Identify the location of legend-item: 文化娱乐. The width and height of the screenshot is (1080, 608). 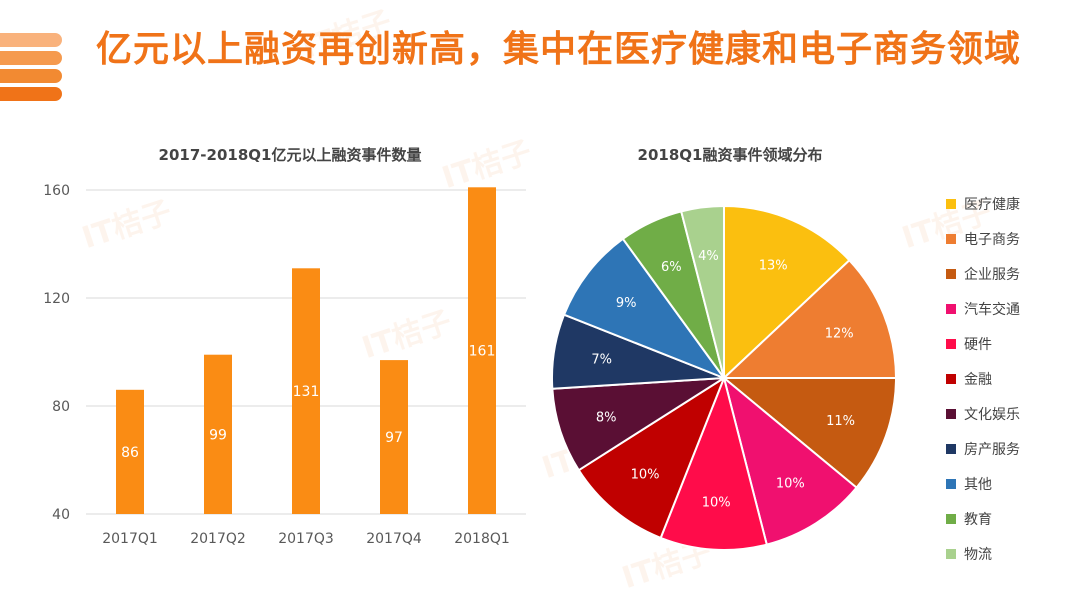
(983, 413).